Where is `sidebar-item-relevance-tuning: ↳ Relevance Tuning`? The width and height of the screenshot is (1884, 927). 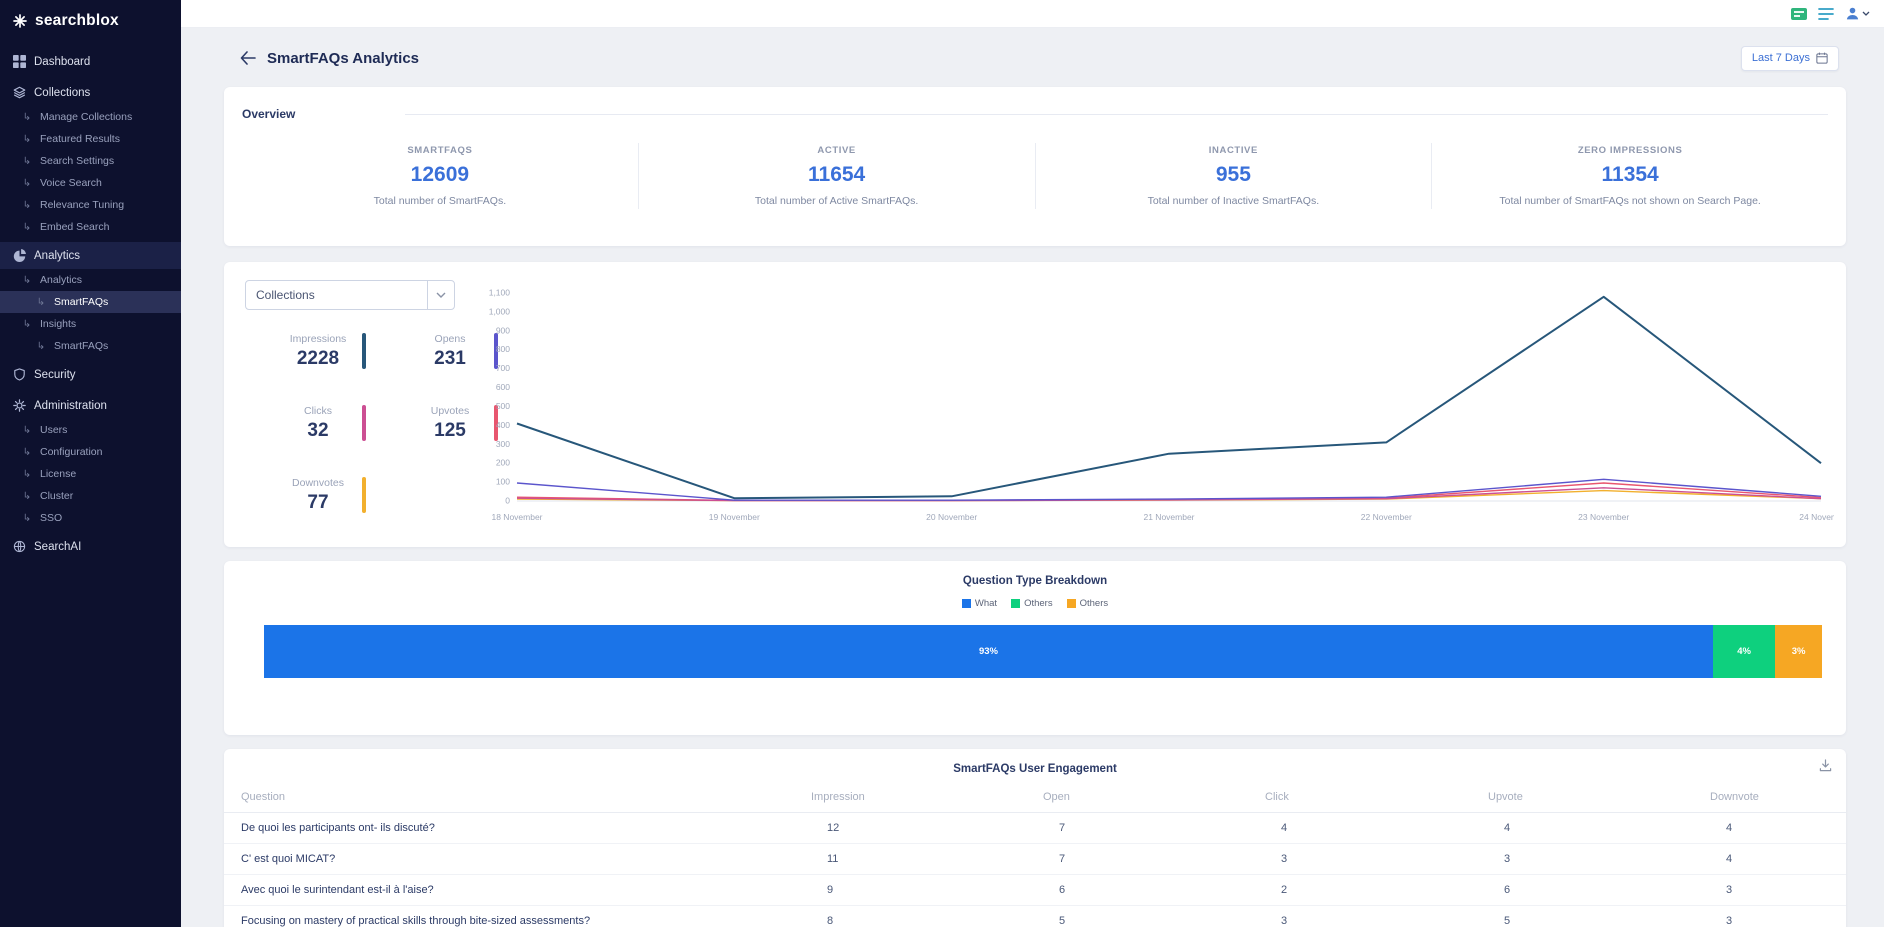
sidebar-item-relevance-tuning: ↳ Relevance Tuning is located at coordinates (90, 205).